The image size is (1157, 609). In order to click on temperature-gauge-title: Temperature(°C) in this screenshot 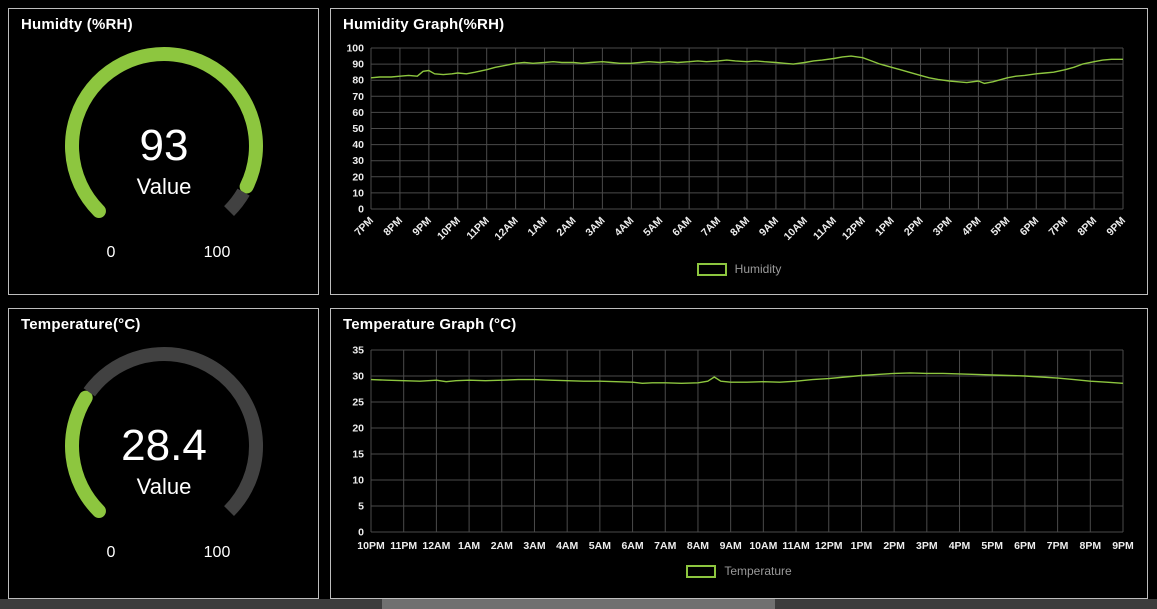, I will do `click(81, 324)`.